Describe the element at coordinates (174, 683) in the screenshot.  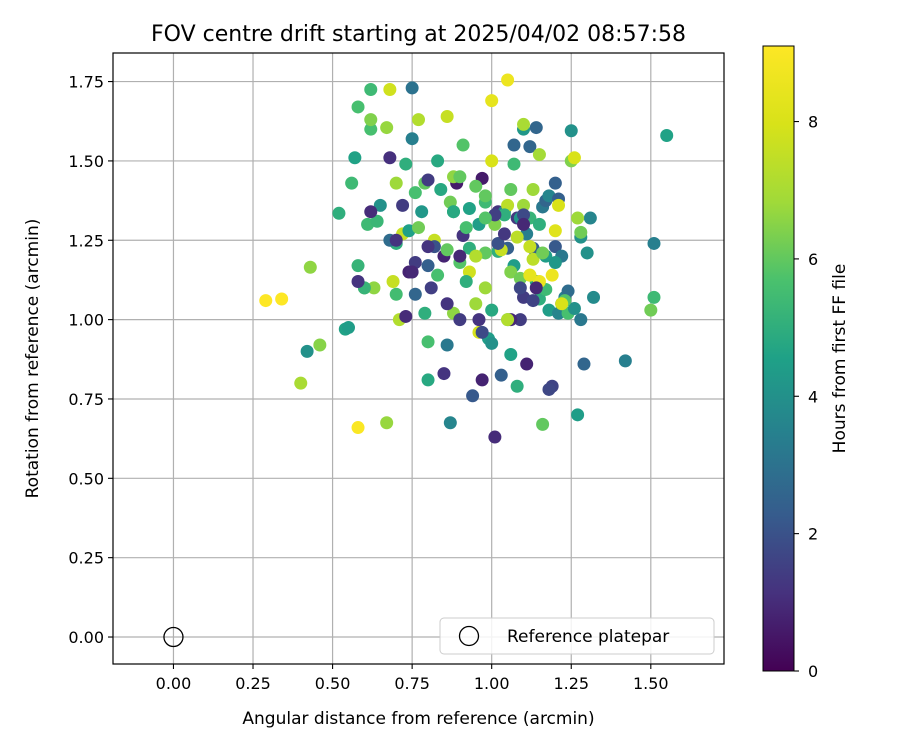
I see `x-tick-label: 0.00` at that location.